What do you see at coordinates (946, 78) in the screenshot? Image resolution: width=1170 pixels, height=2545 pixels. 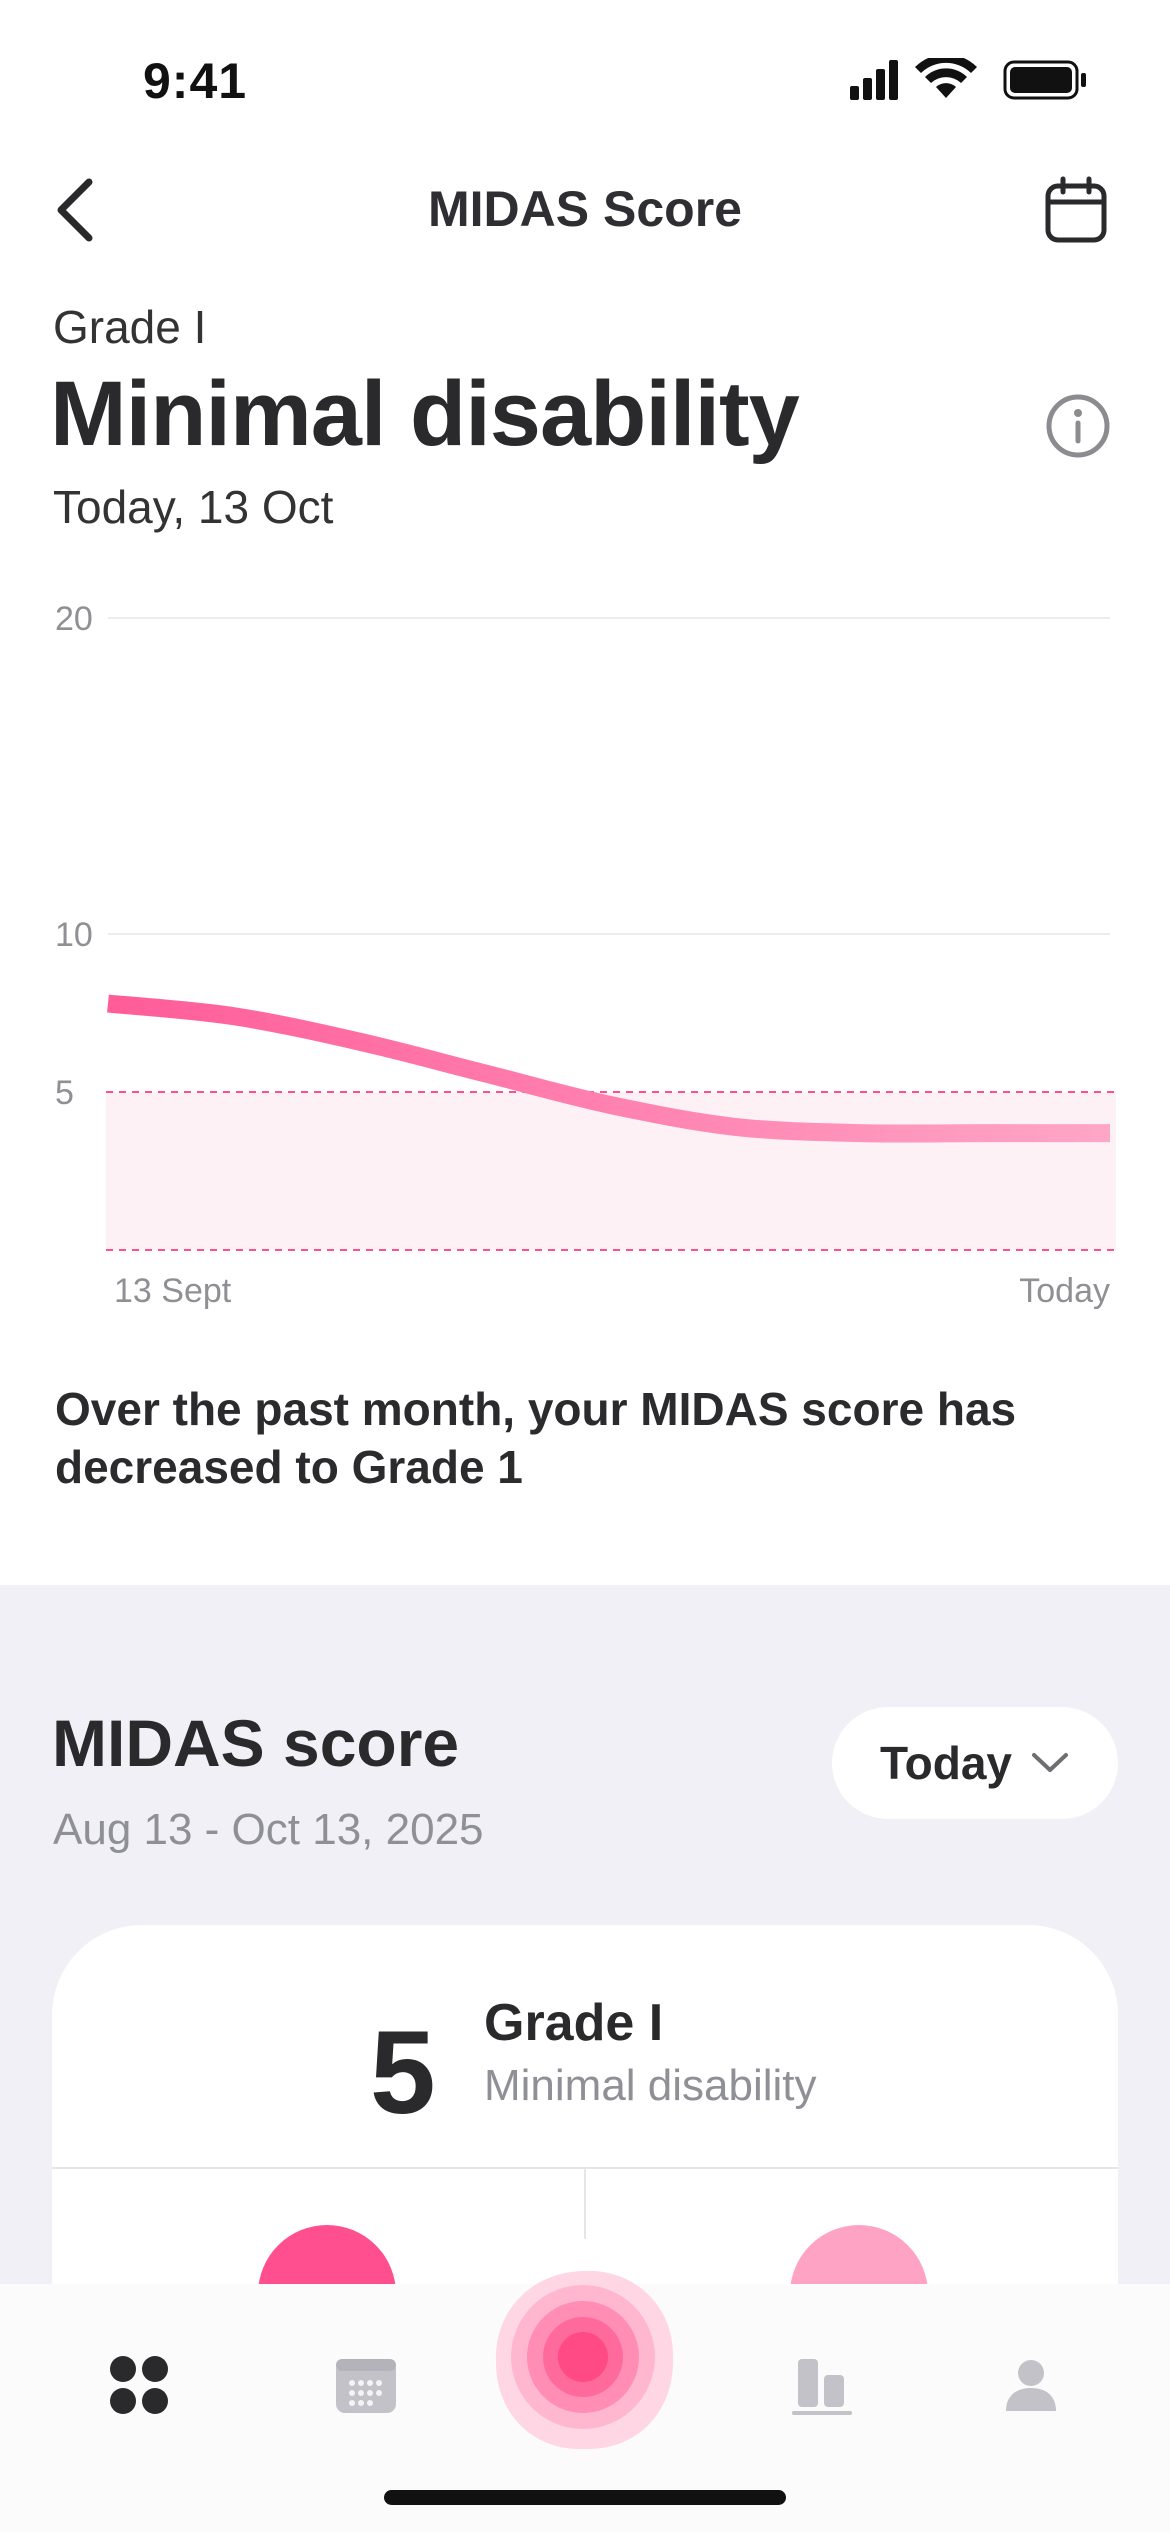 I see `wifi-icon` at bounding box center [946, 78].